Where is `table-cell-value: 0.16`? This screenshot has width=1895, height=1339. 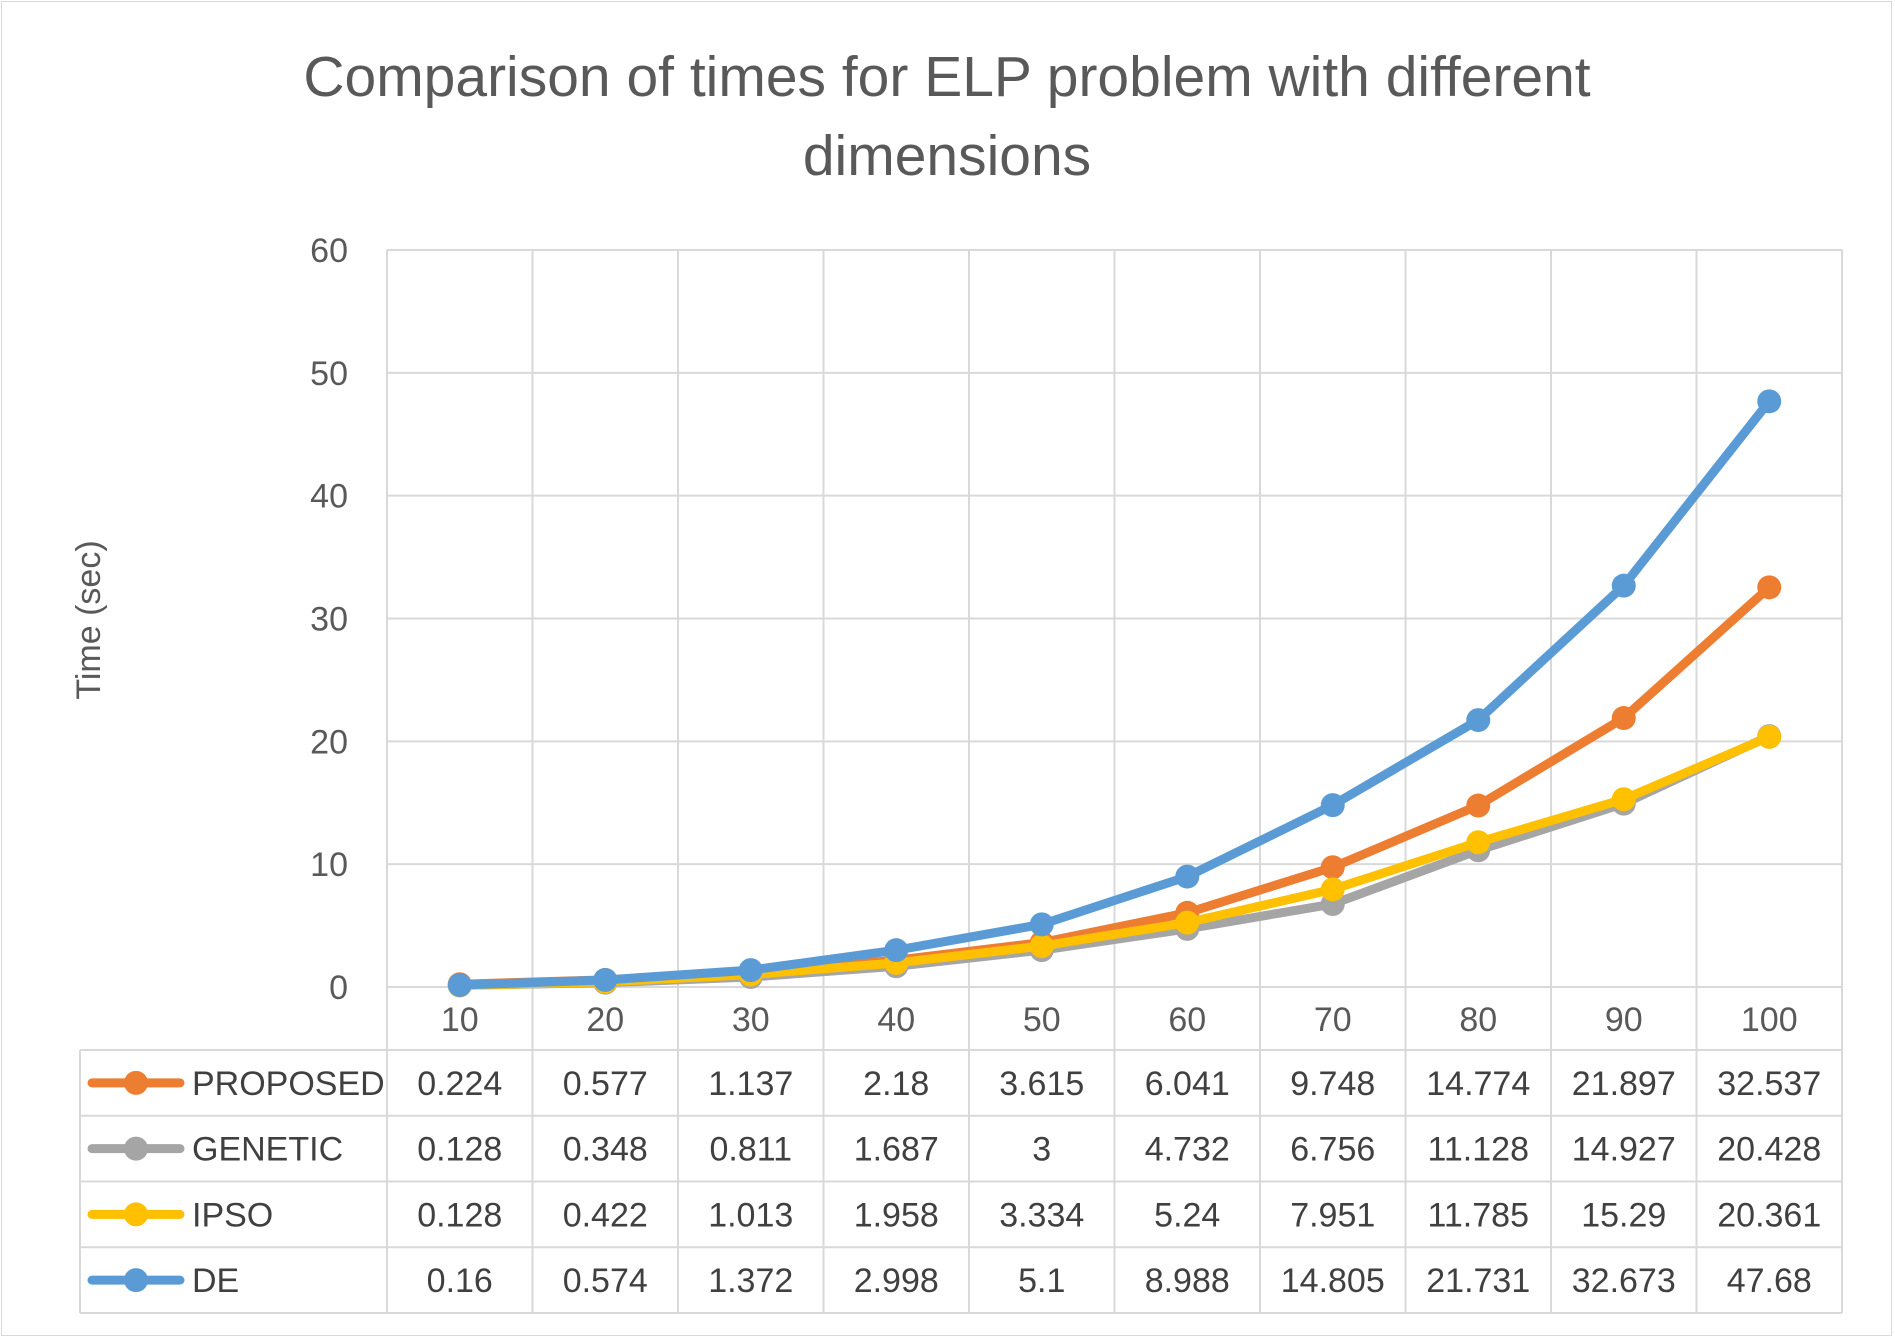 table-cell-value: 0.16 is located at coordinates (460, 1281).